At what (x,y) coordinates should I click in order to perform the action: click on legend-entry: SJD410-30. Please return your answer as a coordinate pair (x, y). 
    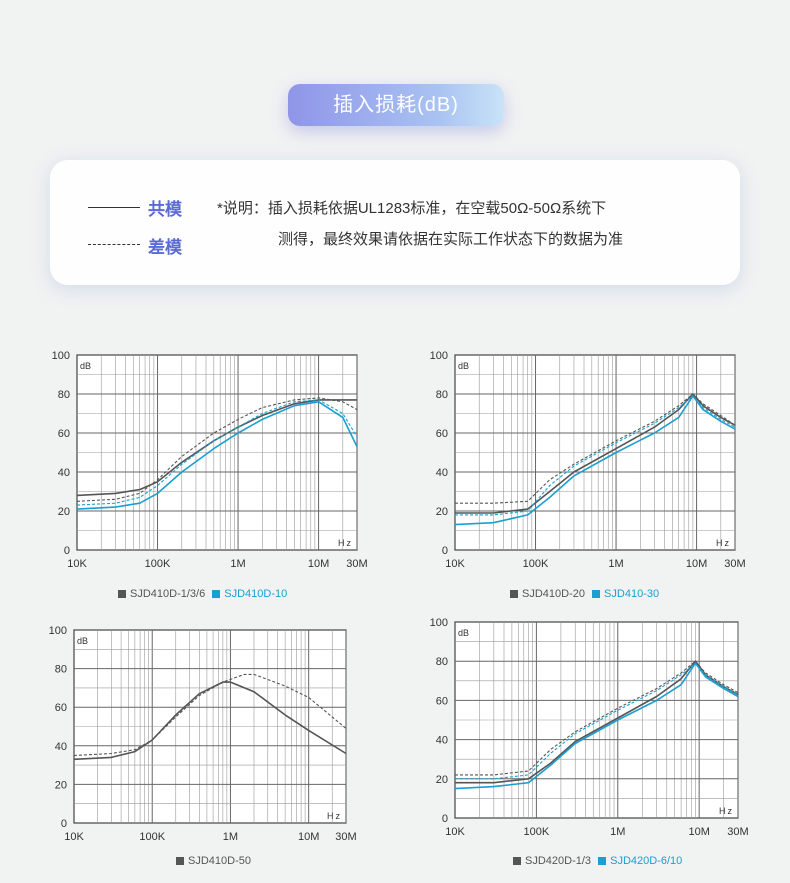
    Looking at the image, I should click on (632, 594).